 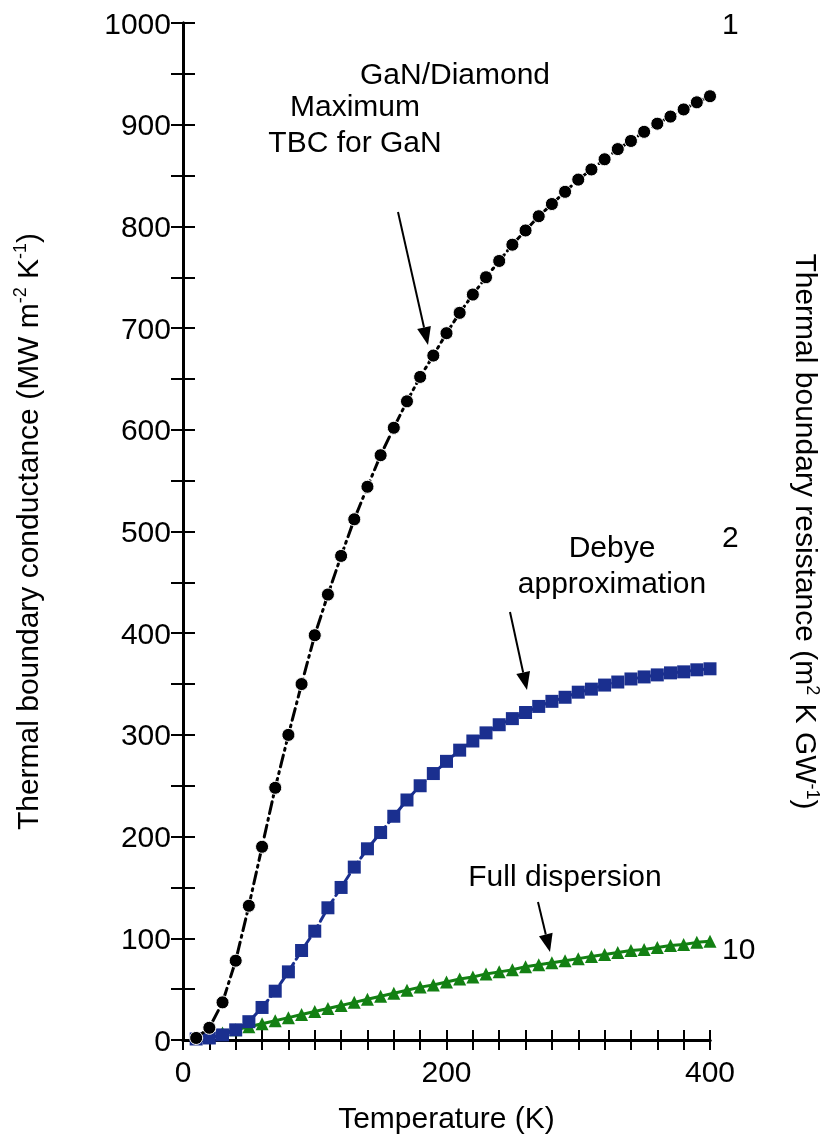 What do you see at coordinates (145, 531) in the screenshot?
I see `y-tick-label: 500` at bounding box center [145, 531].